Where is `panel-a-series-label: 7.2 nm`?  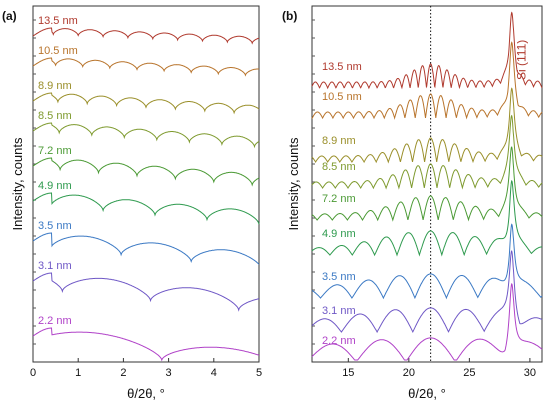 panel-a-series-label: 7.2 nm is located at coordinates (55, 151).